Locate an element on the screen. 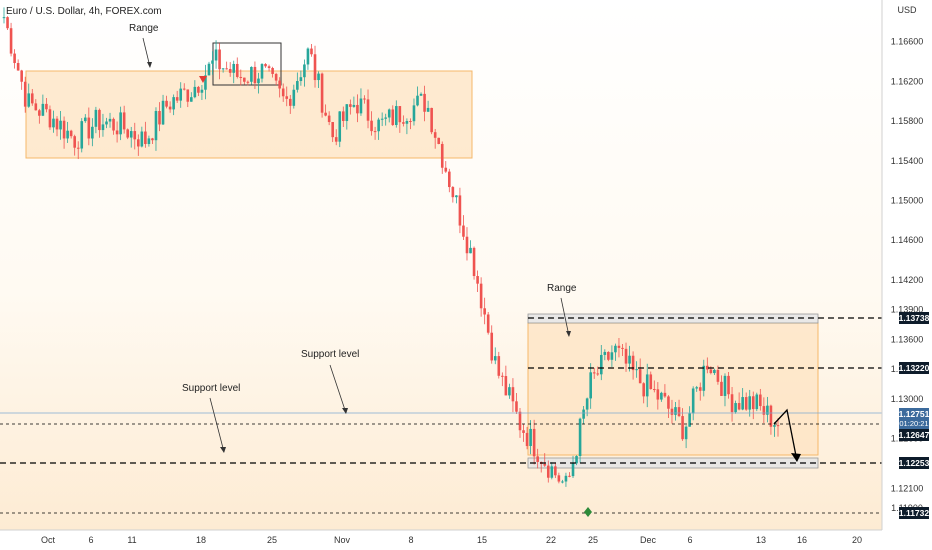 The height and width of the screenshot is (550, 932). range-bottom-pointer is located at coordinates (565, 317).